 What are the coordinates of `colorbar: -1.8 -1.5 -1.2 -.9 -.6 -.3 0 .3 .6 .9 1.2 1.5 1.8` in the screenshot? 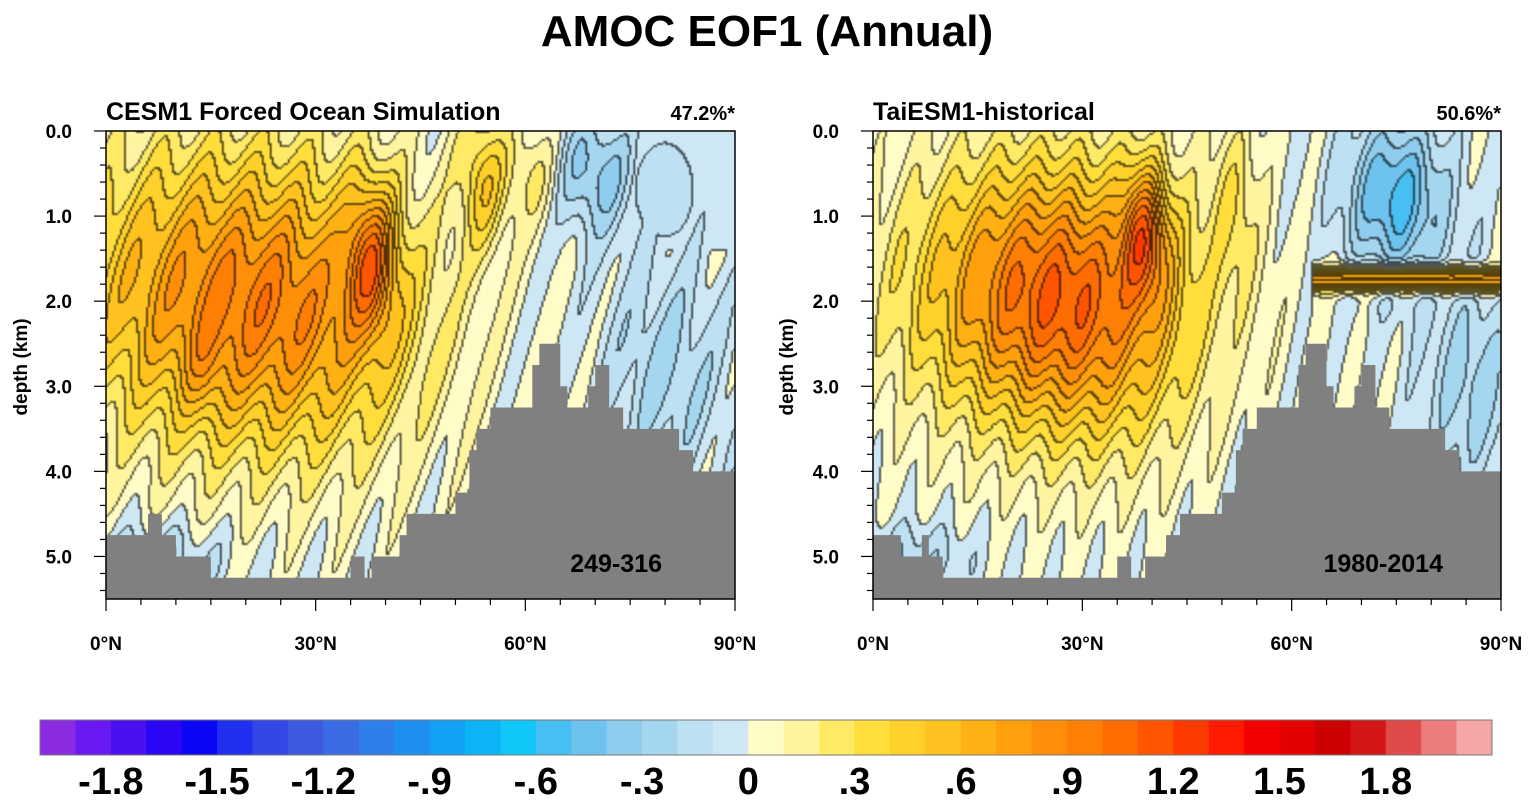 It's located at (766, 761).